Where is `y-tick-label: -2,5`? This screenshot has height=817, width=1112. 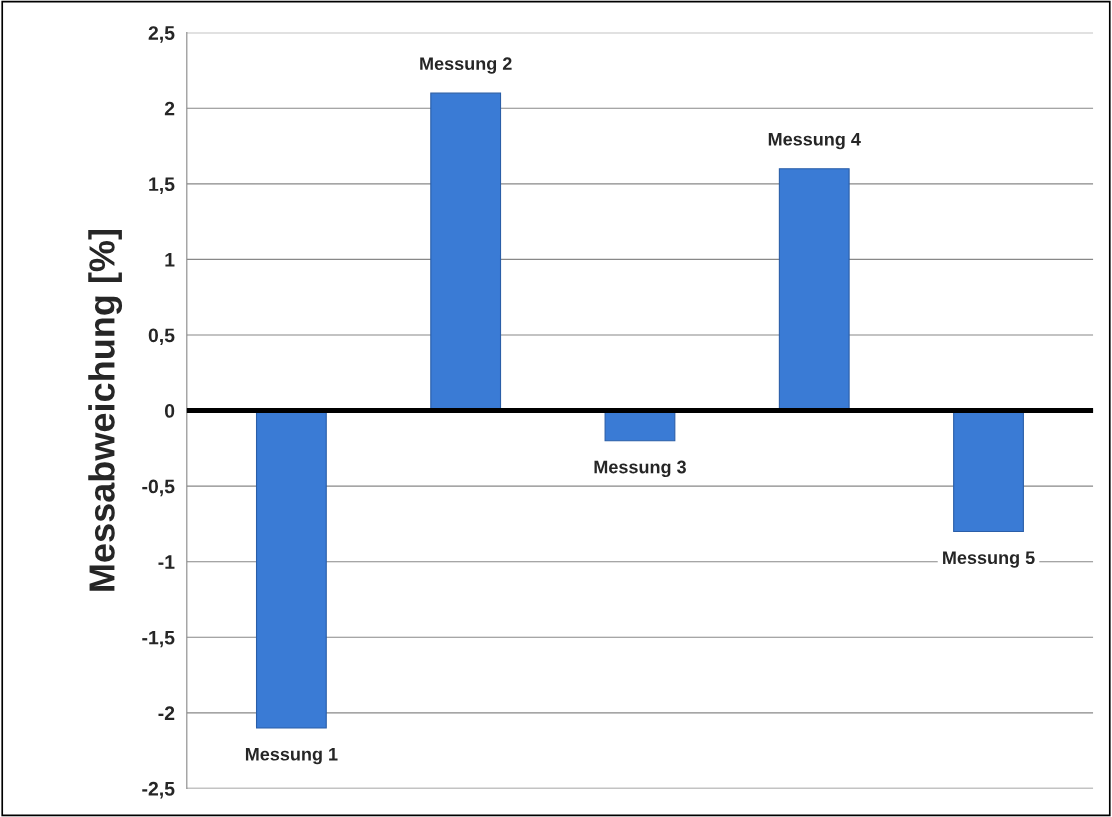
y-tick-label: -2,5 is located at coordinates (158, 790).